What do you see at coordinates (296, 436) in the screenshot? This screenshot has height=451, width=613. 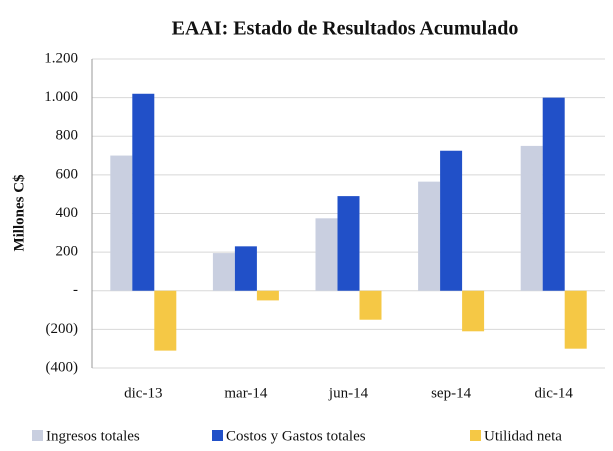 I see `legend-label: Costos y Gastos totales` at bounding box center [296, 436].